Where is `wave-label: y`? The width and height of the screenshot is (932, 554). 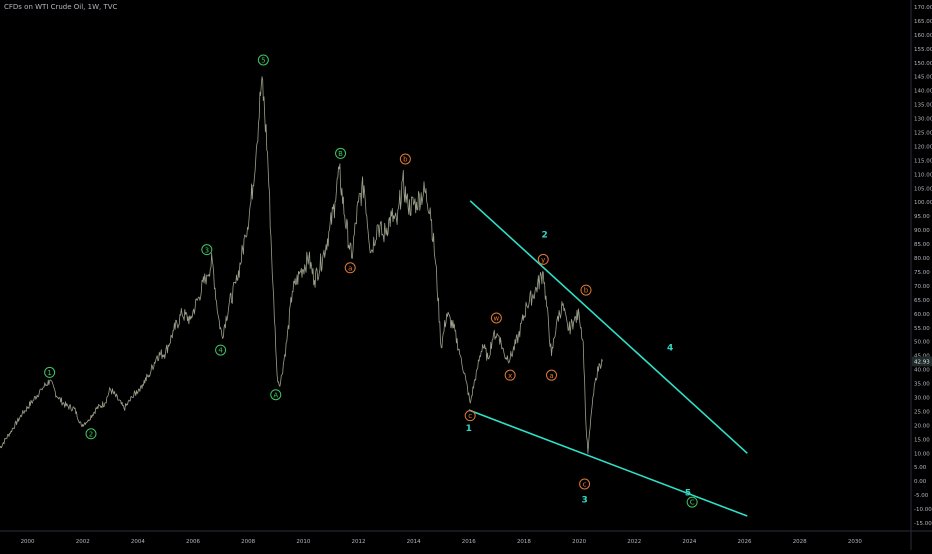
wave-label: y is located at coordinates (543, 259).